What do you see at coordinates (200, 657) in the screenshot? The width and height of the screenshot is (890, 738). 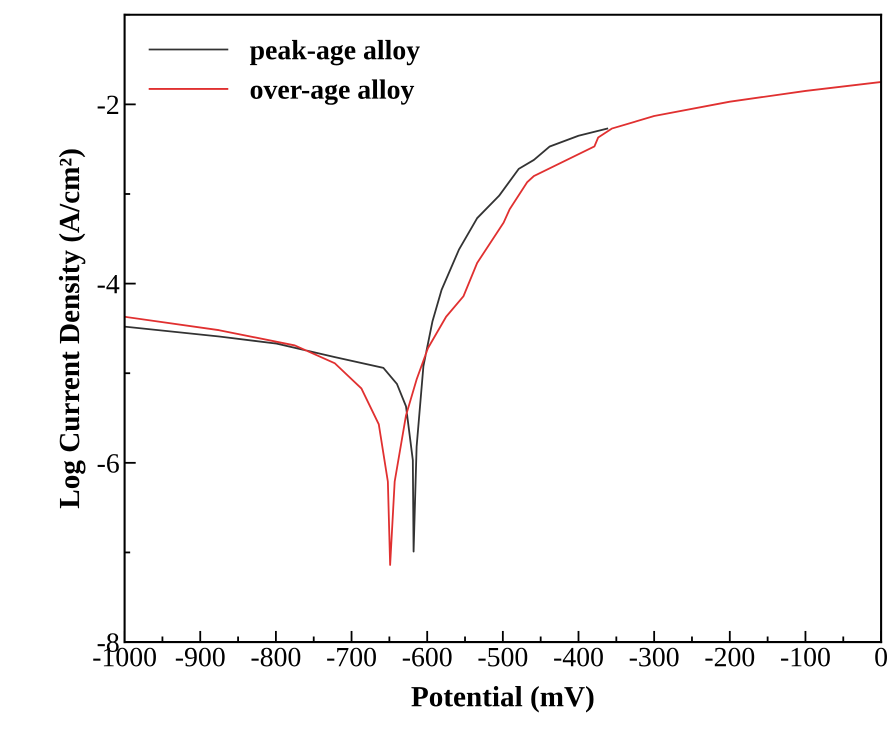 I see `x-tick-label: -900` at bounding box center [200, 657].